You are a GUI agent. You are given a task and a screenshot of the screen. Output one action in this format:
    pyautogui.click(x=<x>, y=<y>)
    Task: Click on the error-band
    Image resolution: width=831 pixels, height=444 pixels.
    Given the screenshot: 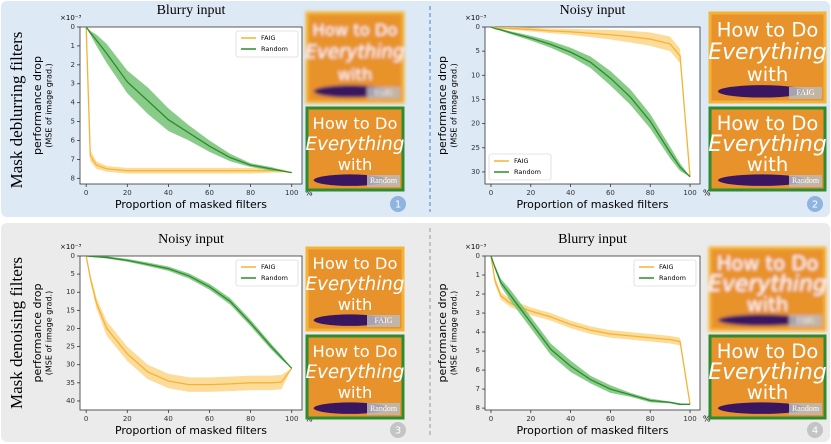 What is the action you would take?
    pyautogui.click(x=189, y=324)
    